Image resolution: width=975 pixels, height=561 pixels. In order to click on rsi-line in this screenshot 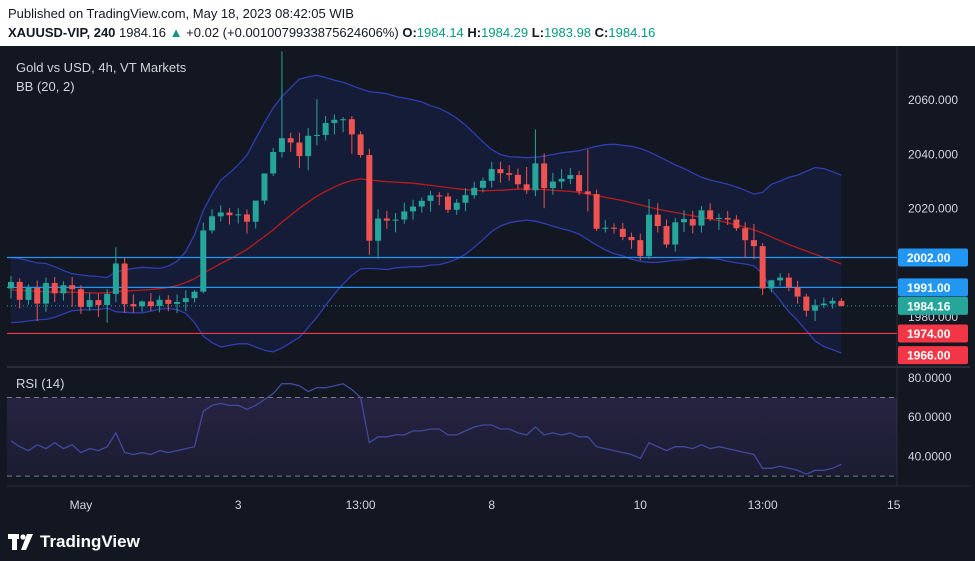, I will do `click(426, 429)`.